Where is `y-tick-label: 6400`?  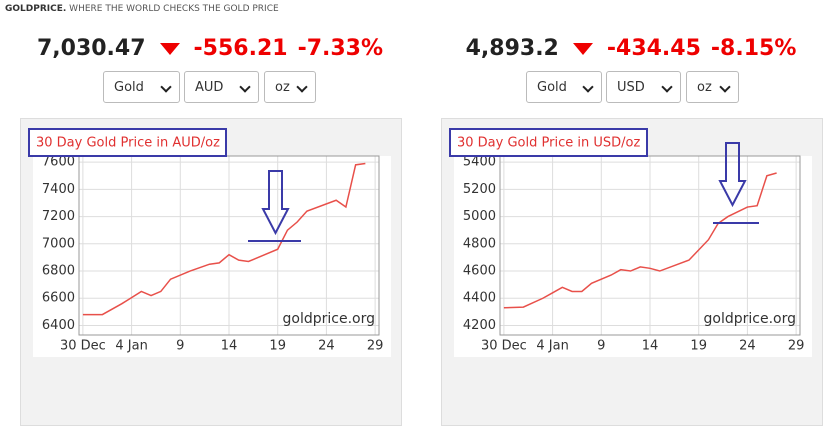 y-tick-label: 6400 is located at coordinates (58, 325).